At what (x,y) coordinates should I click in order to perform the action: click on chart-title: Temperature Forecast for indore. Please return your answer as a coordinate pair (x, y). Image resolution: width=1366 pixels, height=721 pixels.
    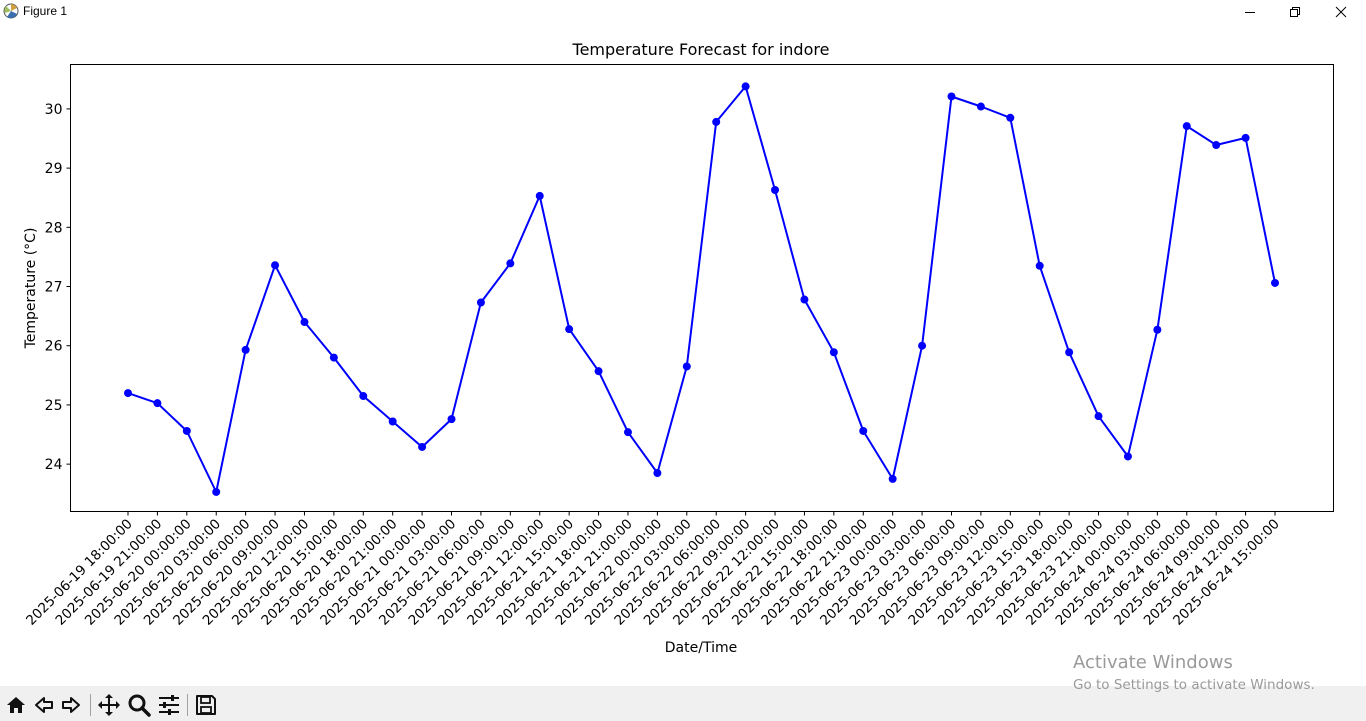
    Looking at the image, I should click on (701, 49).